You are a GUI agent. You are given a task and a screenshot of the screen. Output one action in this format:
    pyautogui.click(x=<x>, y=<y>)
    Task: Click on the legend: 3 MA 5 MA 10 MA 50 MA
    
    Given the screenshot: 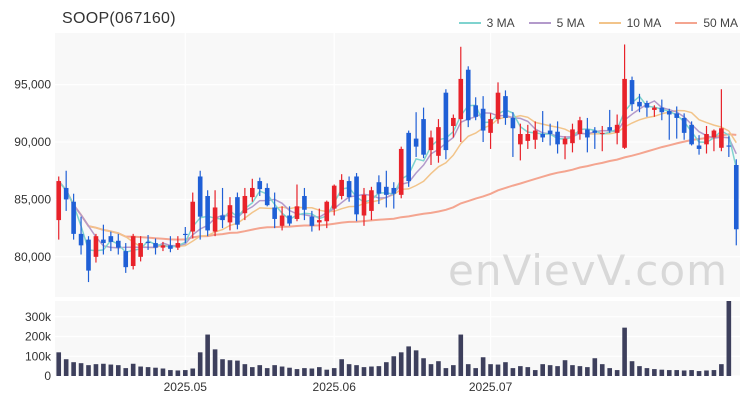 What is the action you would take?
    pyautogui.click(x=598, y=23)
    